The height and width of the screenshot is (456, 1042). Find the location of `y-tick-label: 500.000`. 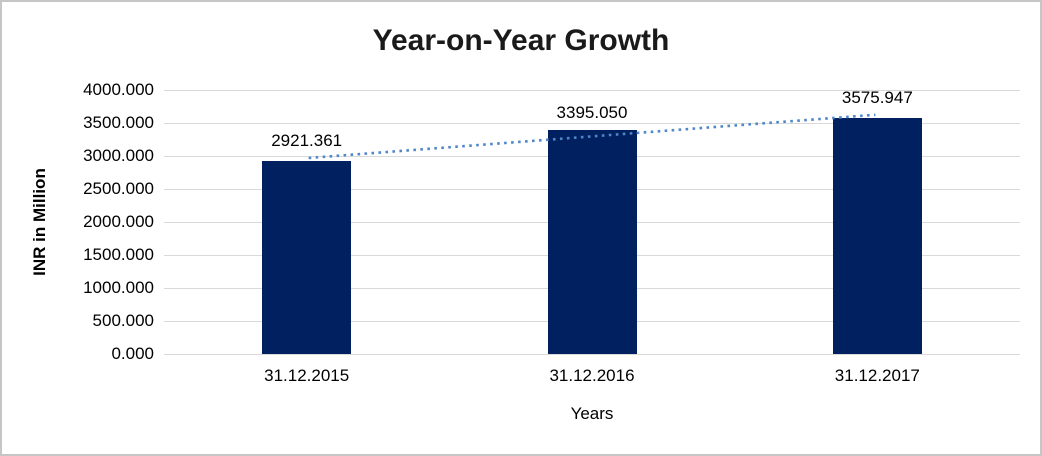

y-tick-label: 500.000 is located at coordinates (123, 320).